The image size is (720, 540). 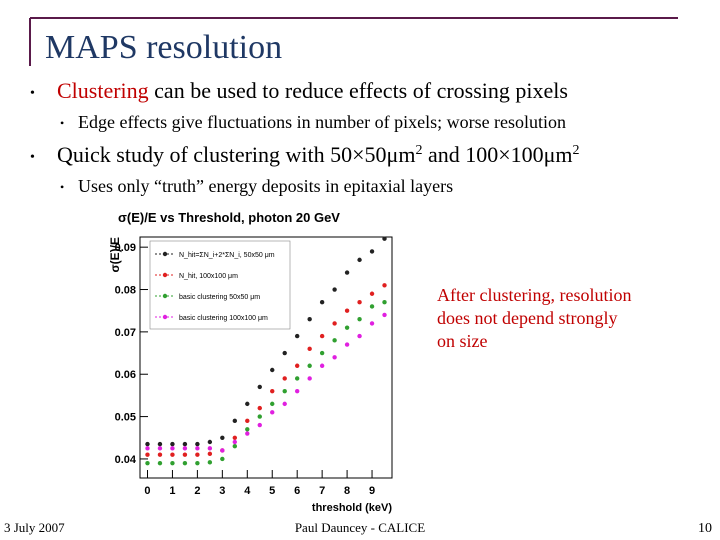 What do you see at coordinates (34, 527) in the screenshot?
I see `footer-date: 3 July 2007` at bounding box center [34, 527].